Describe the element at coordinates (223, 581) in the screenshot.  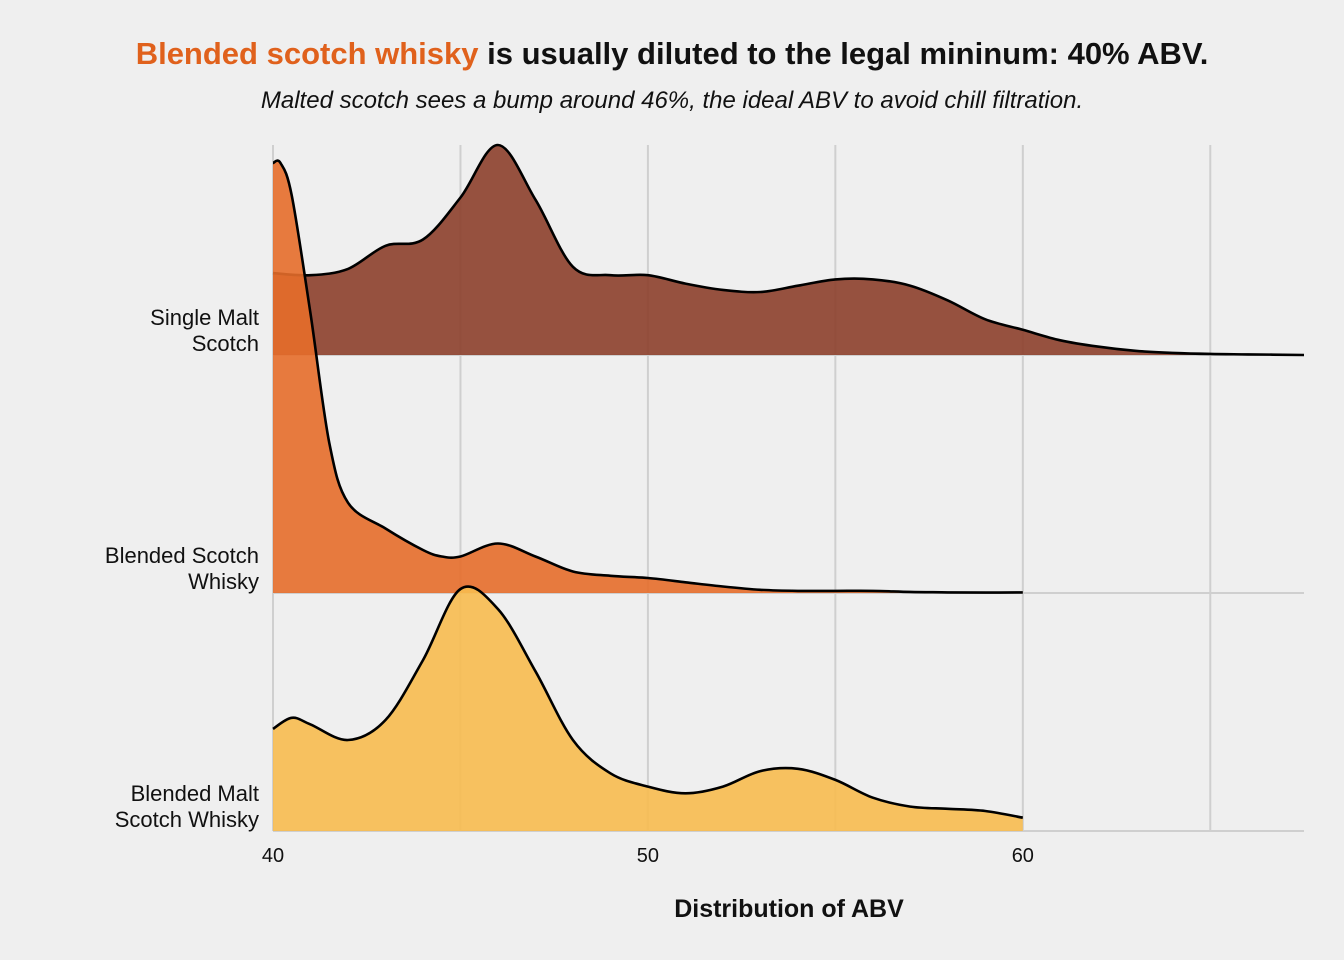
I see `y-label-line: Whisky` at that location.